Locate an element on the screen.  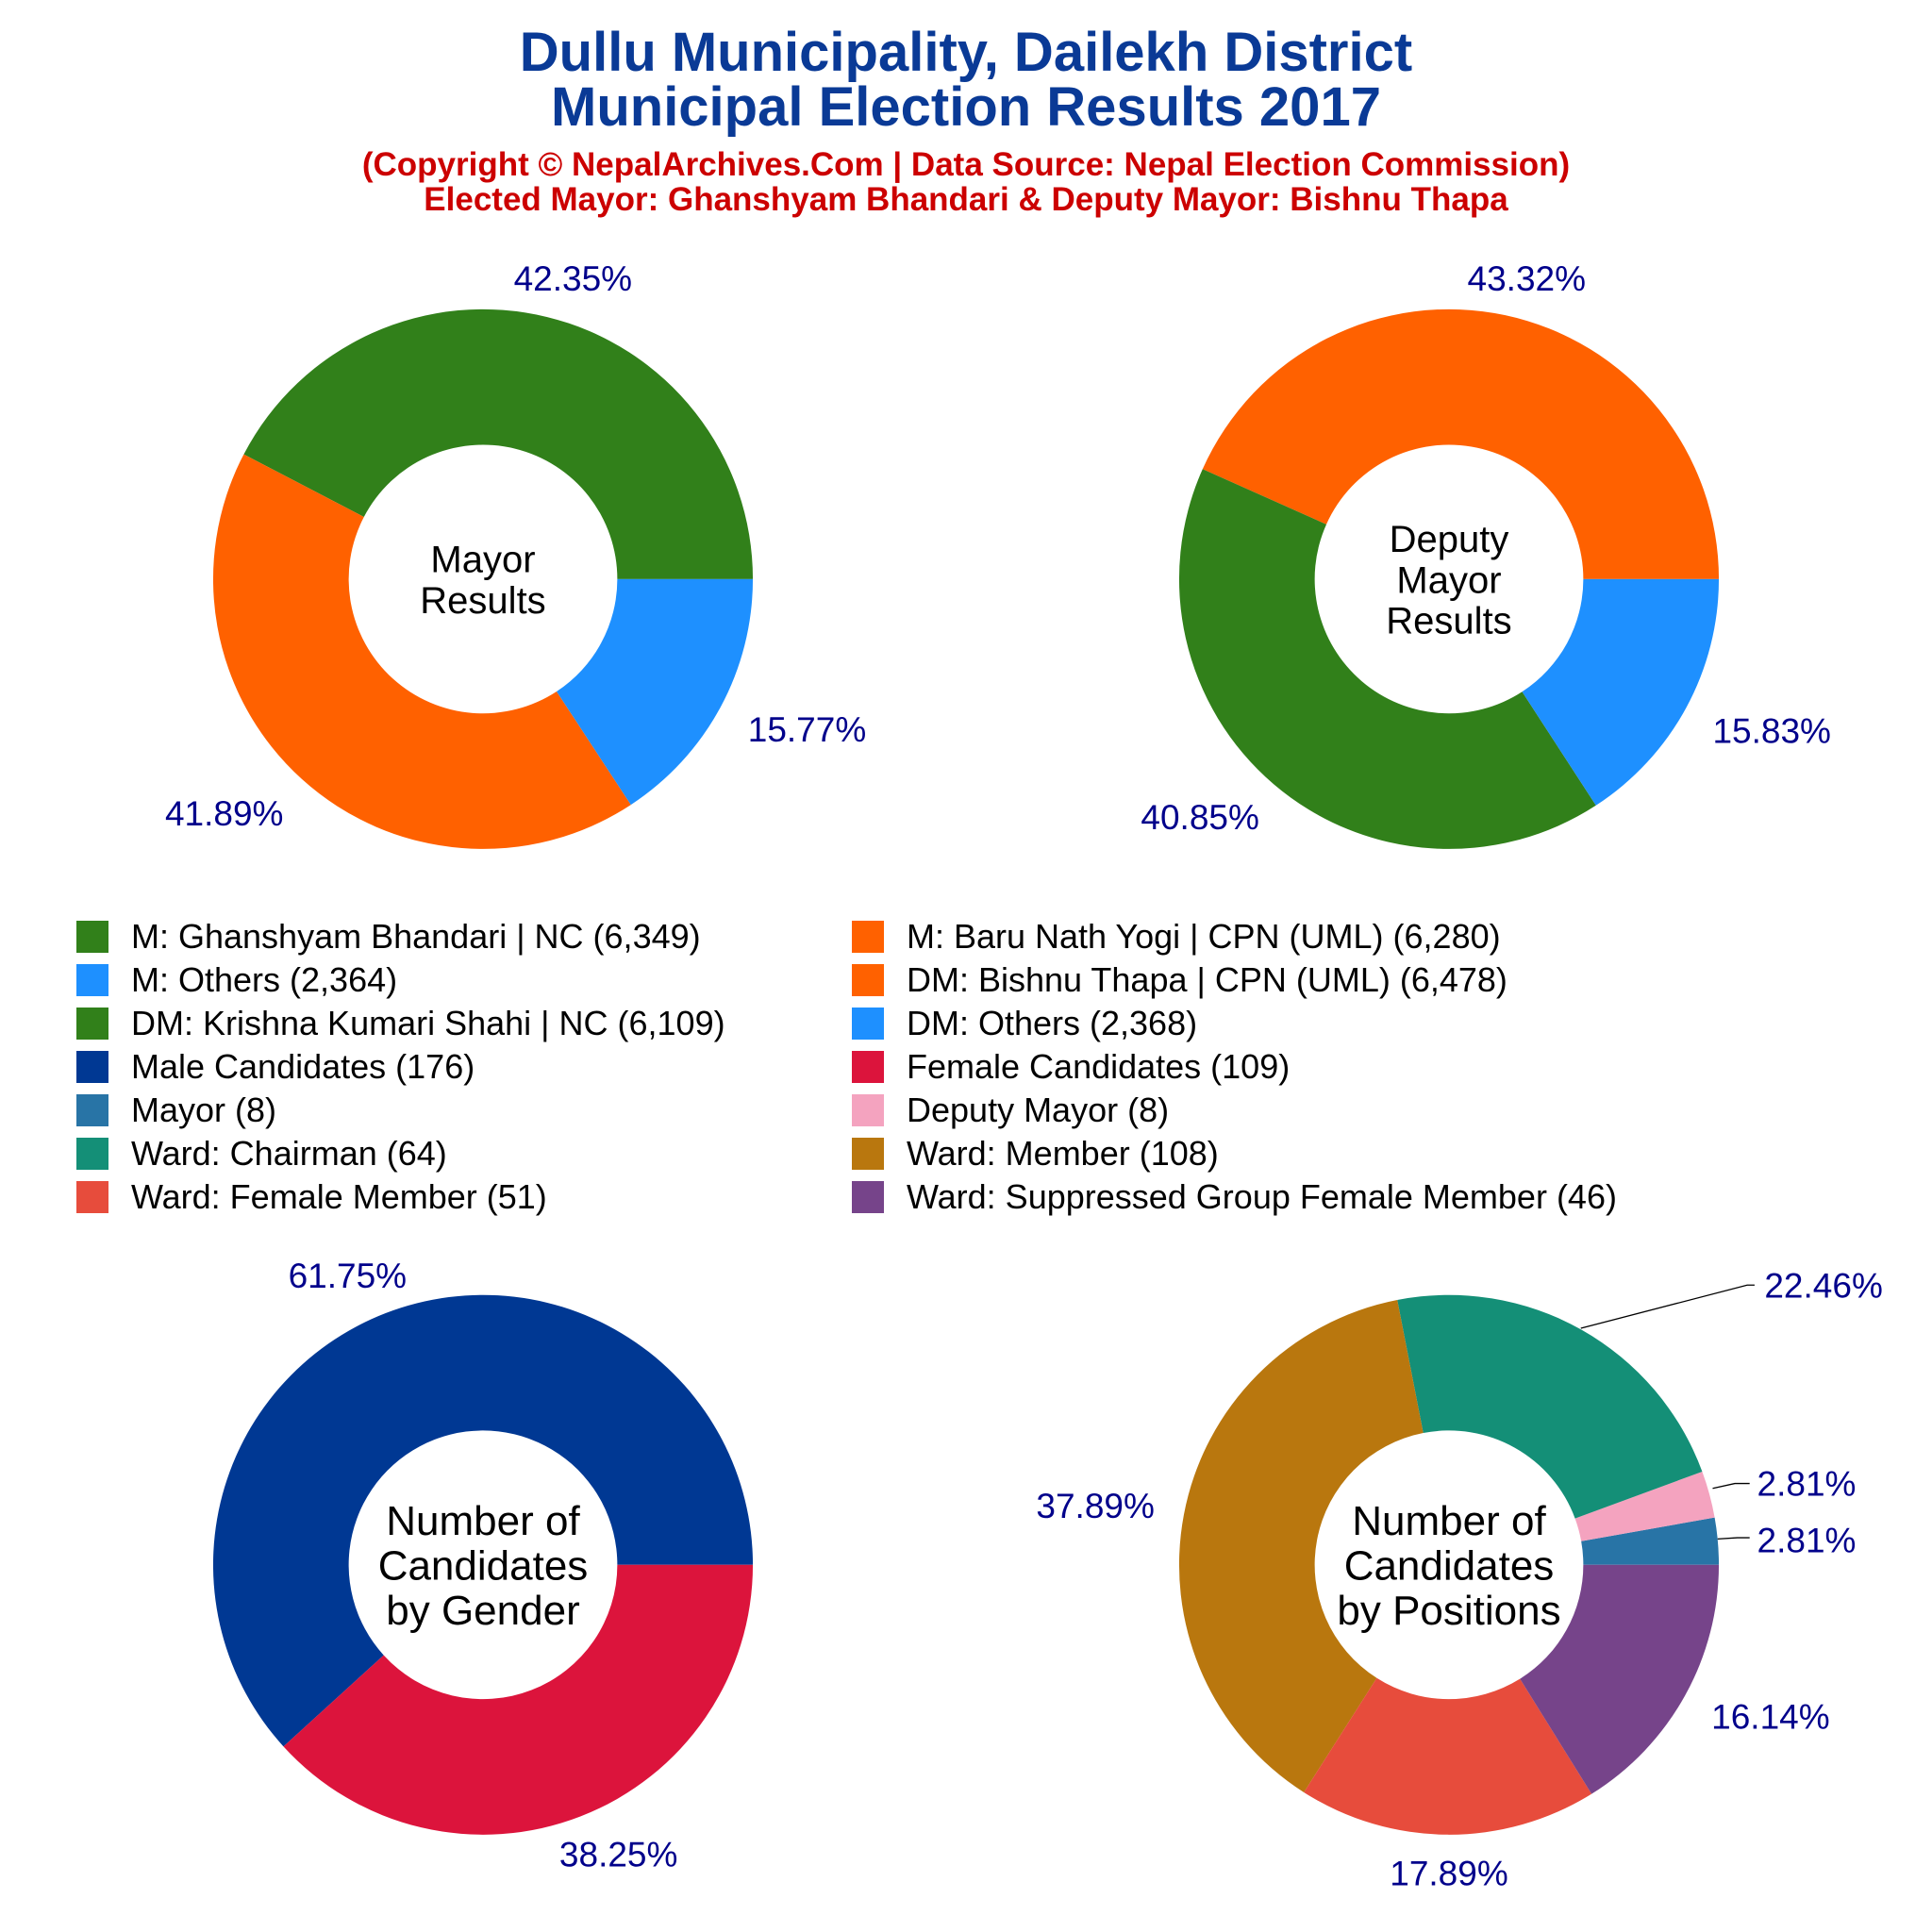
legend-item: Ward: Chairman (64) is located at coordinates (261, 1153).